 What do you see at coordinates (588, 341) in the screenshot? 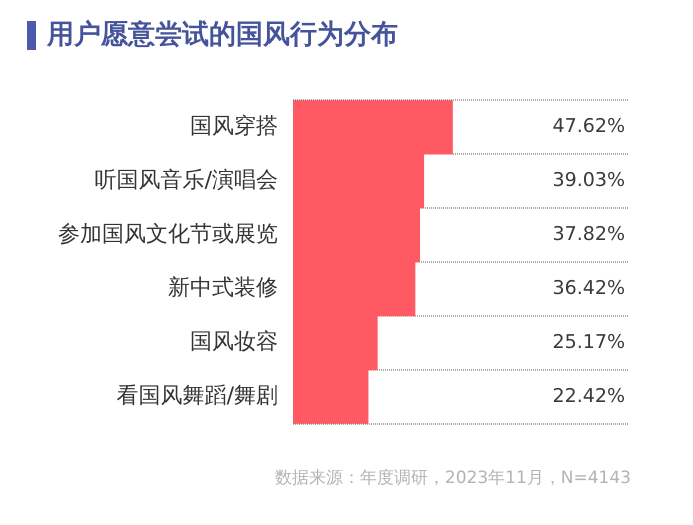
I see `data-label: 25.17%` at bounding box center [588, 341].